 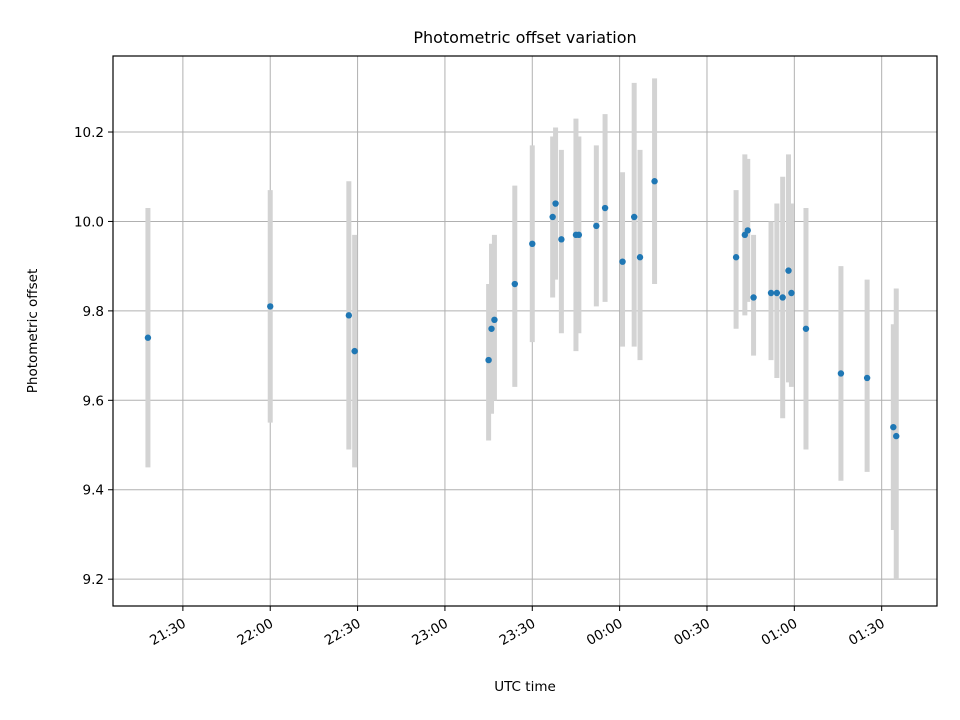 What do you see at coordinates (89, 222) in the screenshot?
I see `y-tick-label: 10.0` at bounding box center [89, 222].